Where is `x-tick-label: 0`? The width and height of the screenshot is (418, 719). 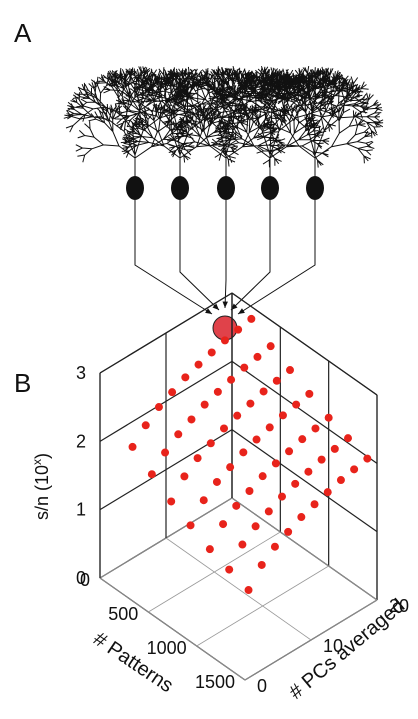
x-tick-label: 0 is located at coordinates (85, 580).